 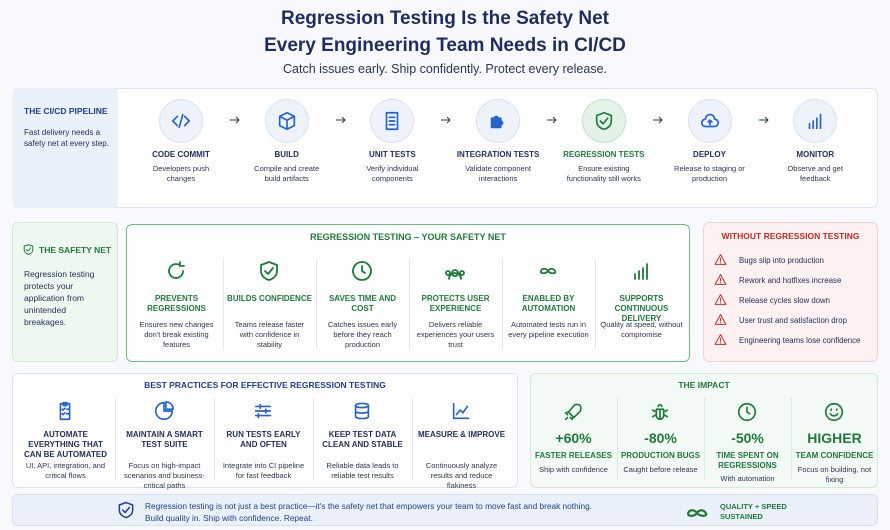 What do you see at coordinates (461, 434) in the screenshot?
I see `item-title: MEASURE & IMPROVE` at bounding box center [461, 434].